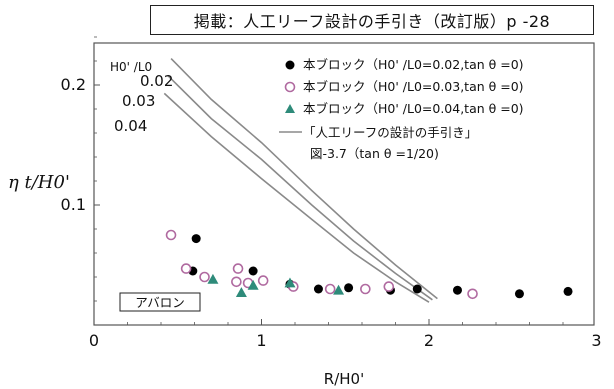 This screenshot has height=389, width=614. I want to click on x-axis-label: R/H0', so click(344, 379).